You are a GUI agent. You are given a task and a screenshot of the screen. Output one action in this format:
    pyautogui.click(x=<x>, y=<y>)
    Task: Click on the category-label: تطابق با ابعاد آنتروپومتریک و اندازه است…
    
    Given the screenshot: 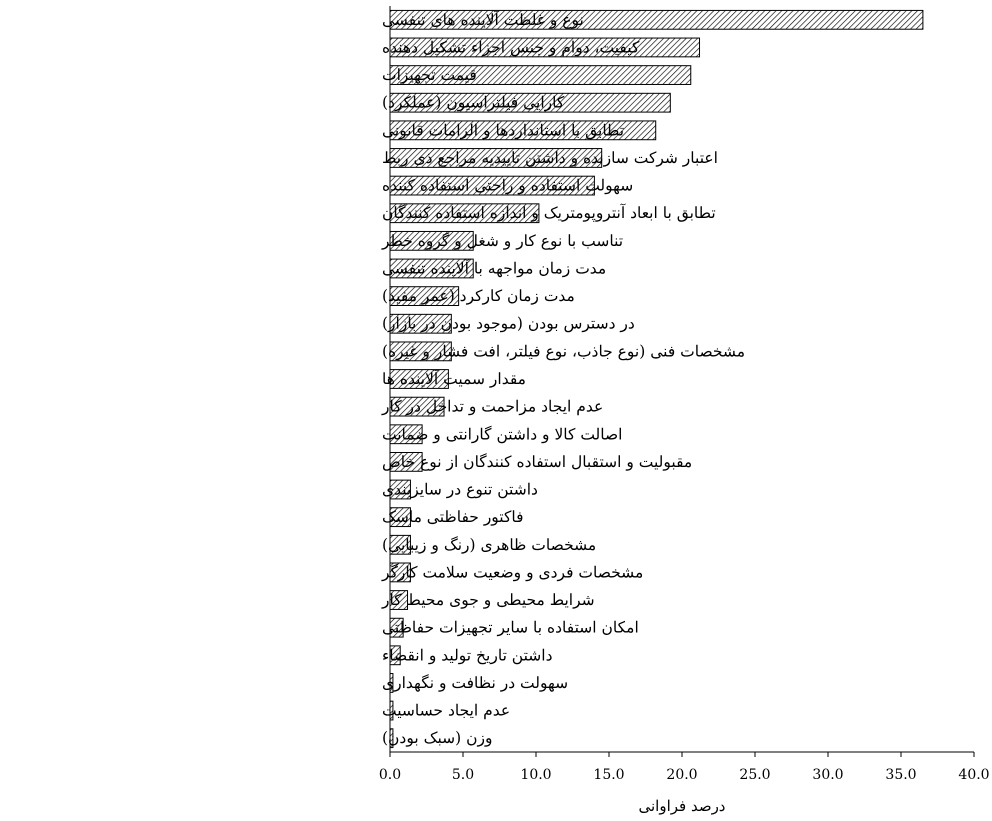 What is the action you would take?
    pyautogui.click(x=549, y=212)
    